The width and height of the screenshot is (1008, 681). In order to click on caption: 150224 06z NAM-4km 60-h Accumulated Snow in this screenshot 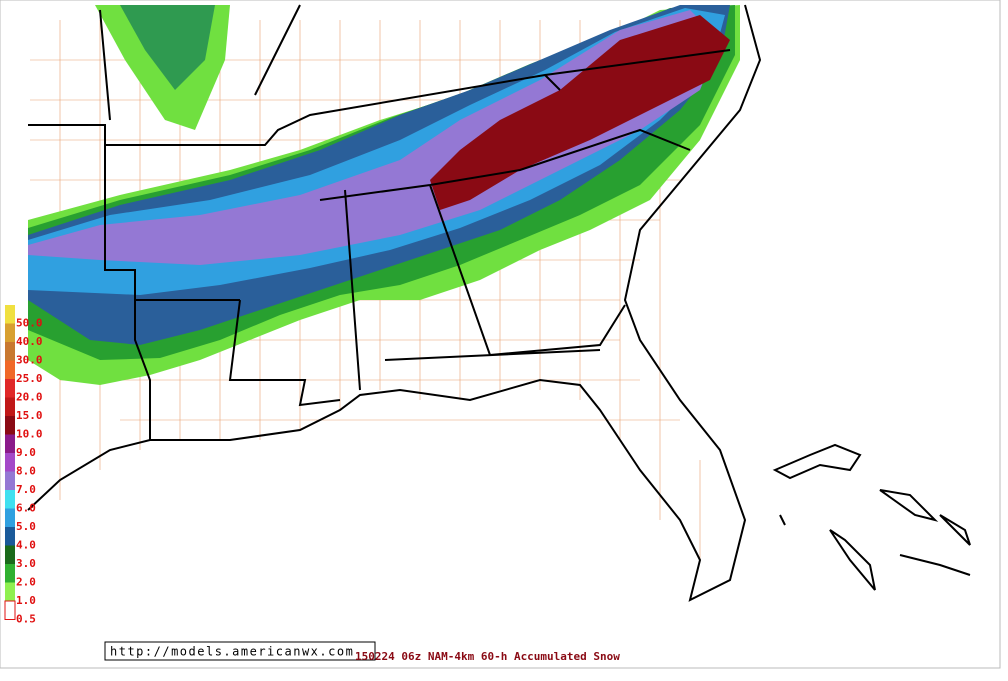, I will do `click(487, 656)`.